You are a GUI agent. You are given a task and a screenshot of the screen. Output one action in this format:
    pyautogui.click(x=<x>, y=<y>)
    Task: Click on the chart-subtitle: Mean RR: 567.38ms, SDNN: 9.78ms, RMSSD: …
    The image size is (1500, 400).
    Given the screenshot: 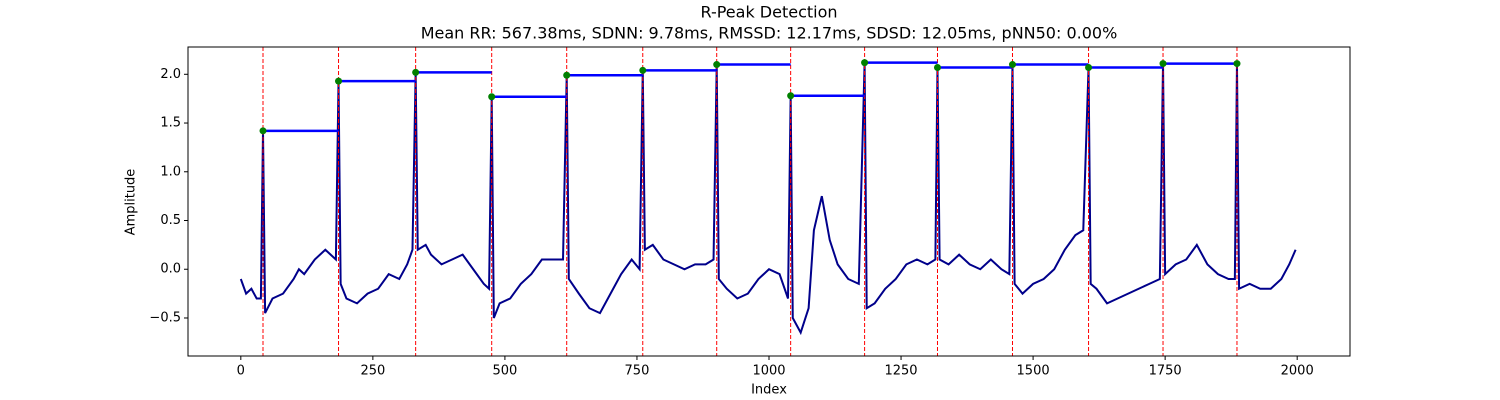 What is the action you would take?
    pyautogui.click(x=769, y=33)
    